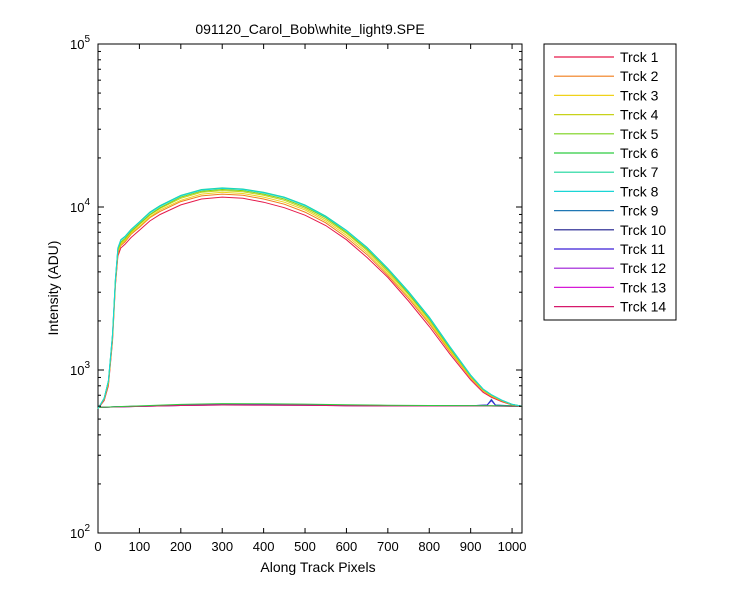 This screenshot has height=600, width=750. What do you see at coordinates (639, 191) in the screenshot?
I see `legend-label: Trck 8` at bounding box center [639, 191].